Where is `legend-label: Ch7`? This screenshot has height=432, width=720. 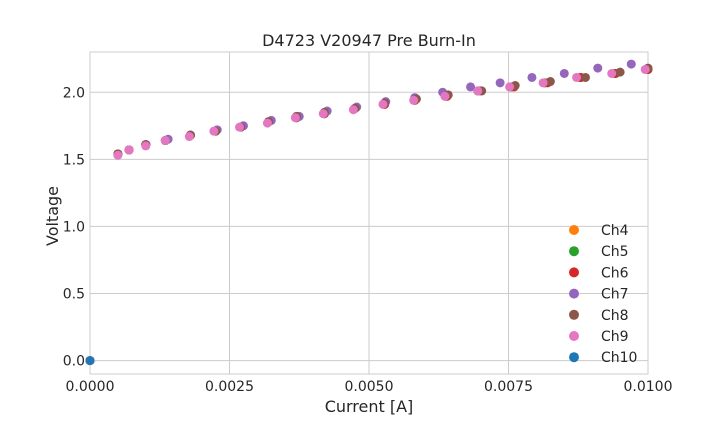
legend-label: Ch7 is located at coordinates (615, 295).